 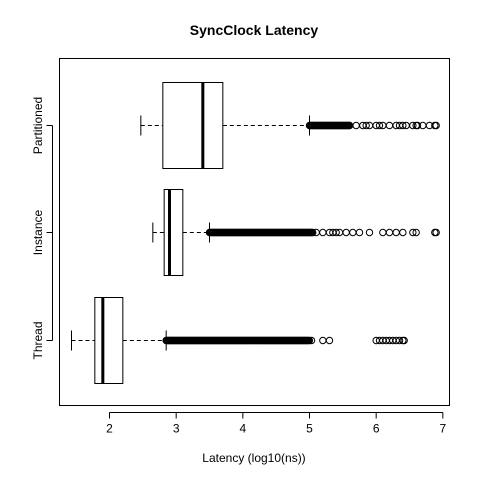 I want to click on outliers-instance, so click(x=322, y=232).